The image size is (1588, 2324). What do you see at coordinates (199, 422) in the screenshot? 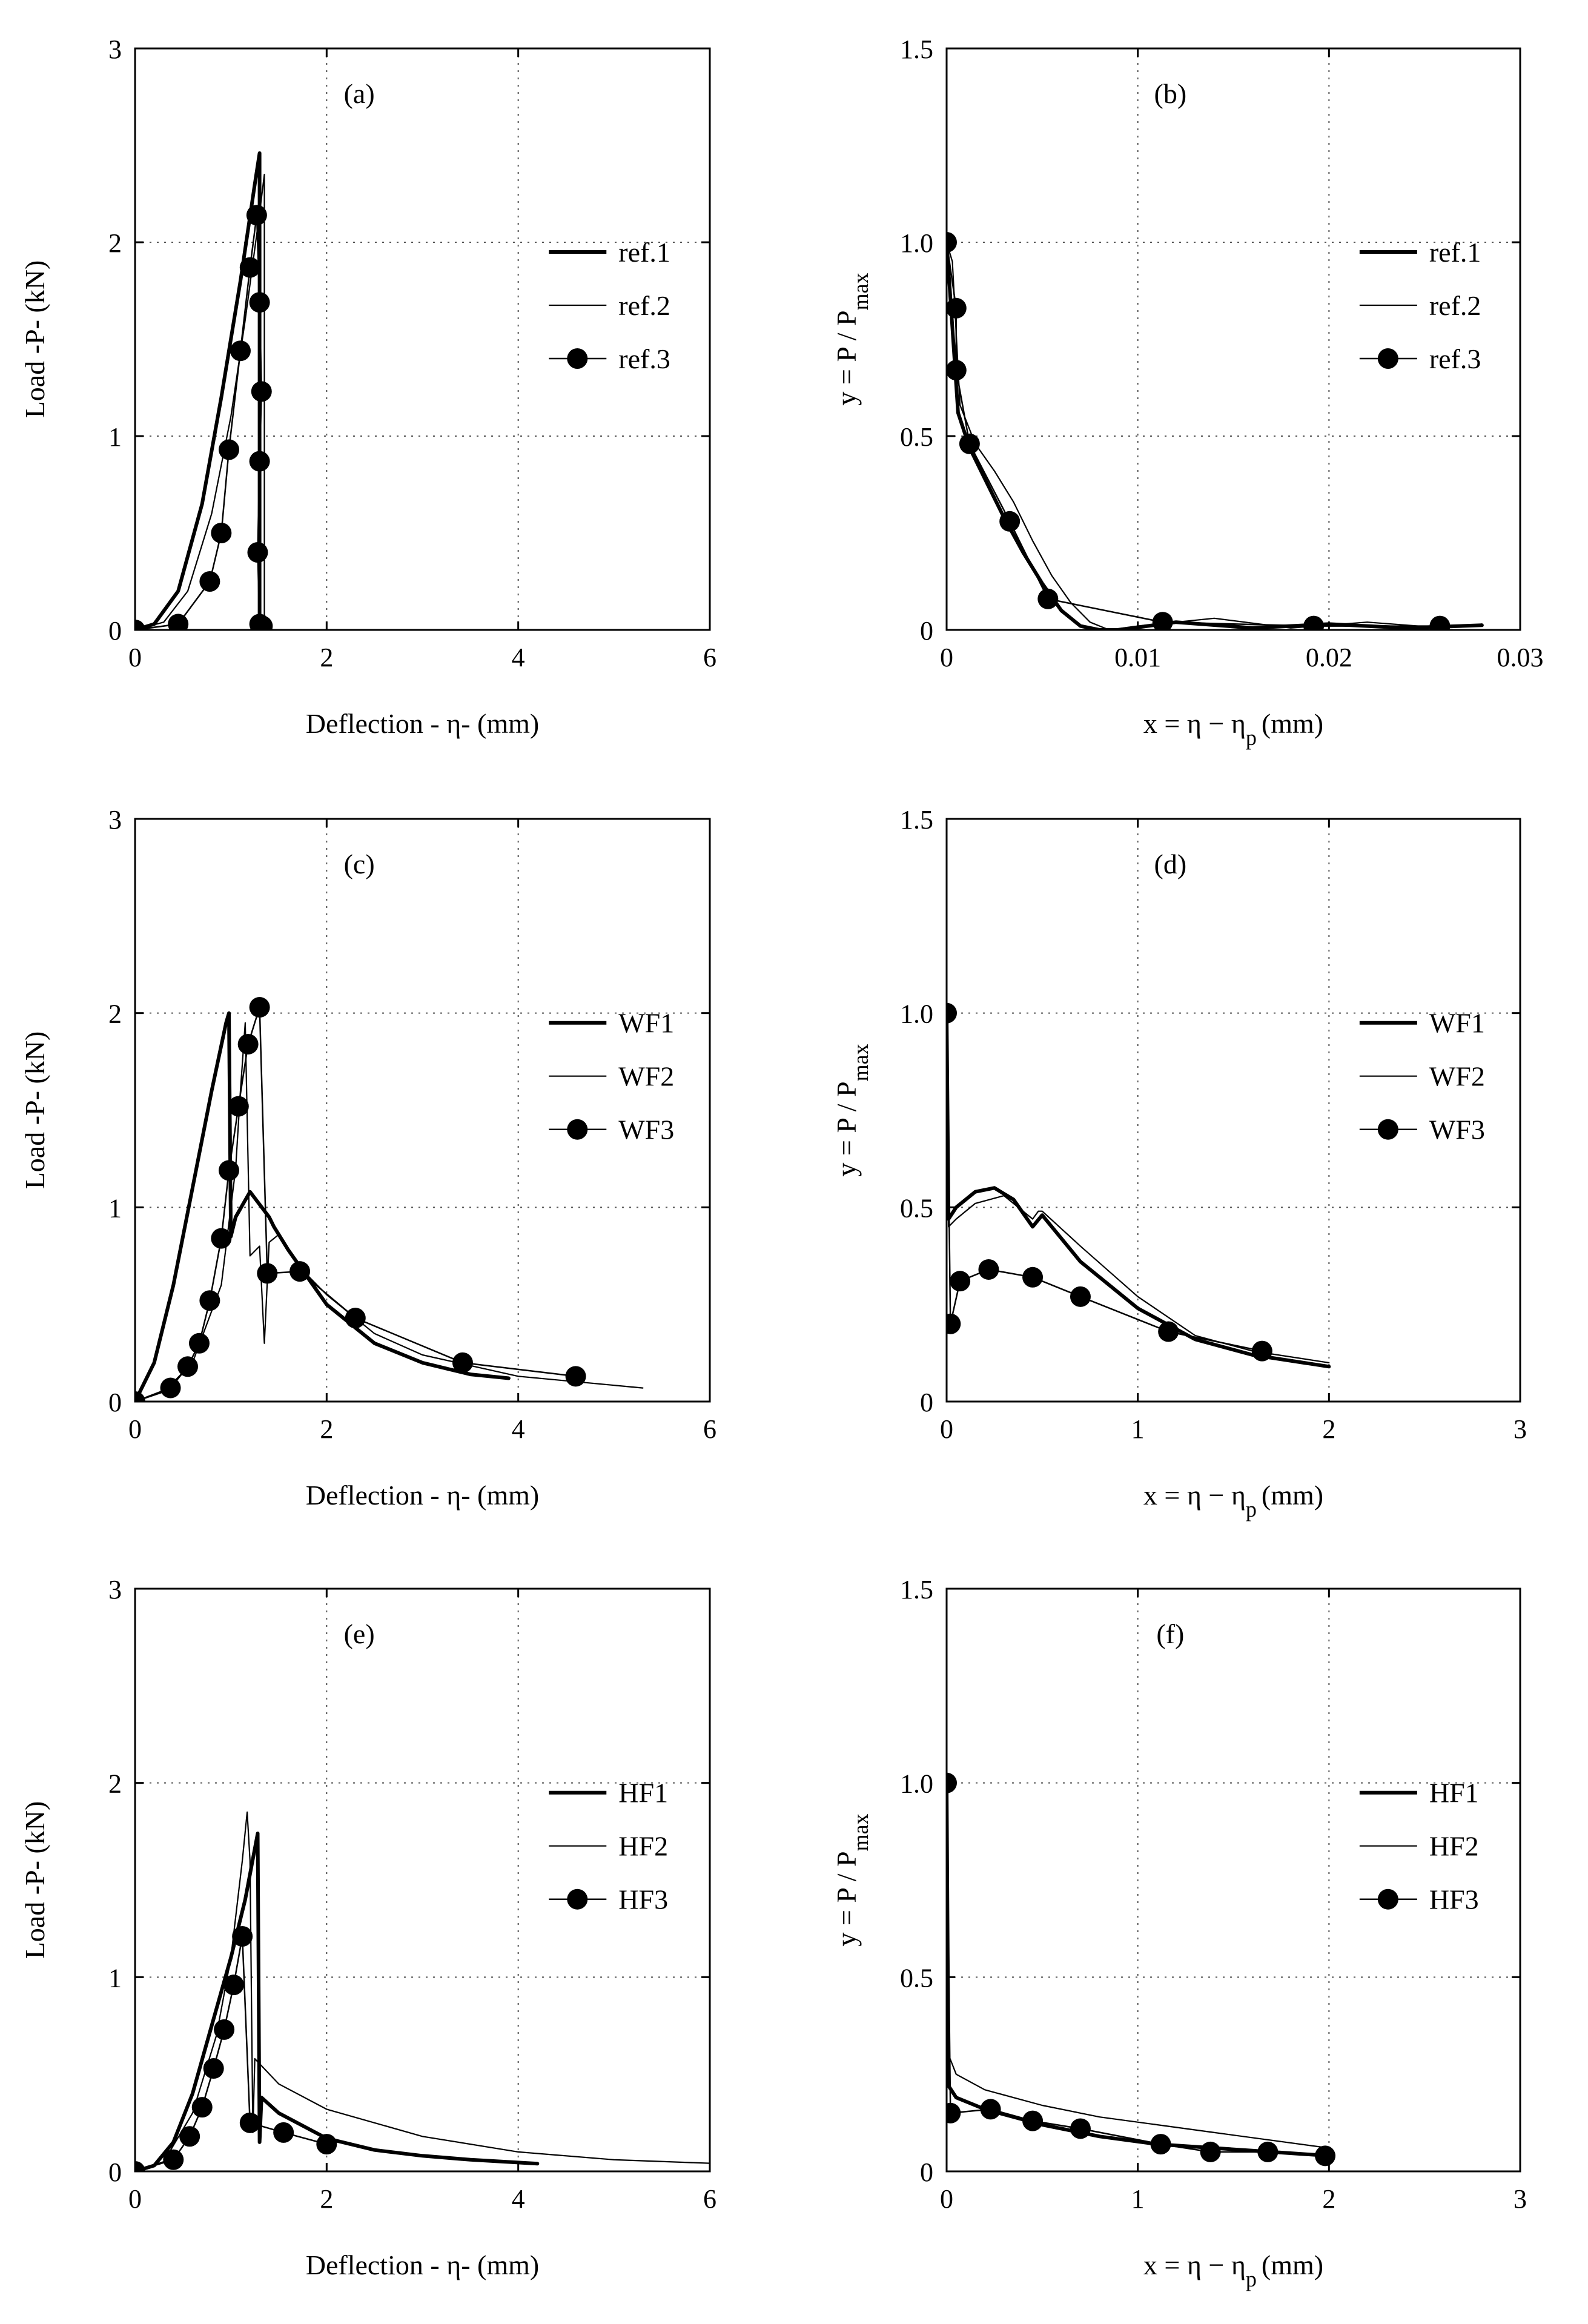
I see `series-line-ref.3` at bounding box center [199, 422].